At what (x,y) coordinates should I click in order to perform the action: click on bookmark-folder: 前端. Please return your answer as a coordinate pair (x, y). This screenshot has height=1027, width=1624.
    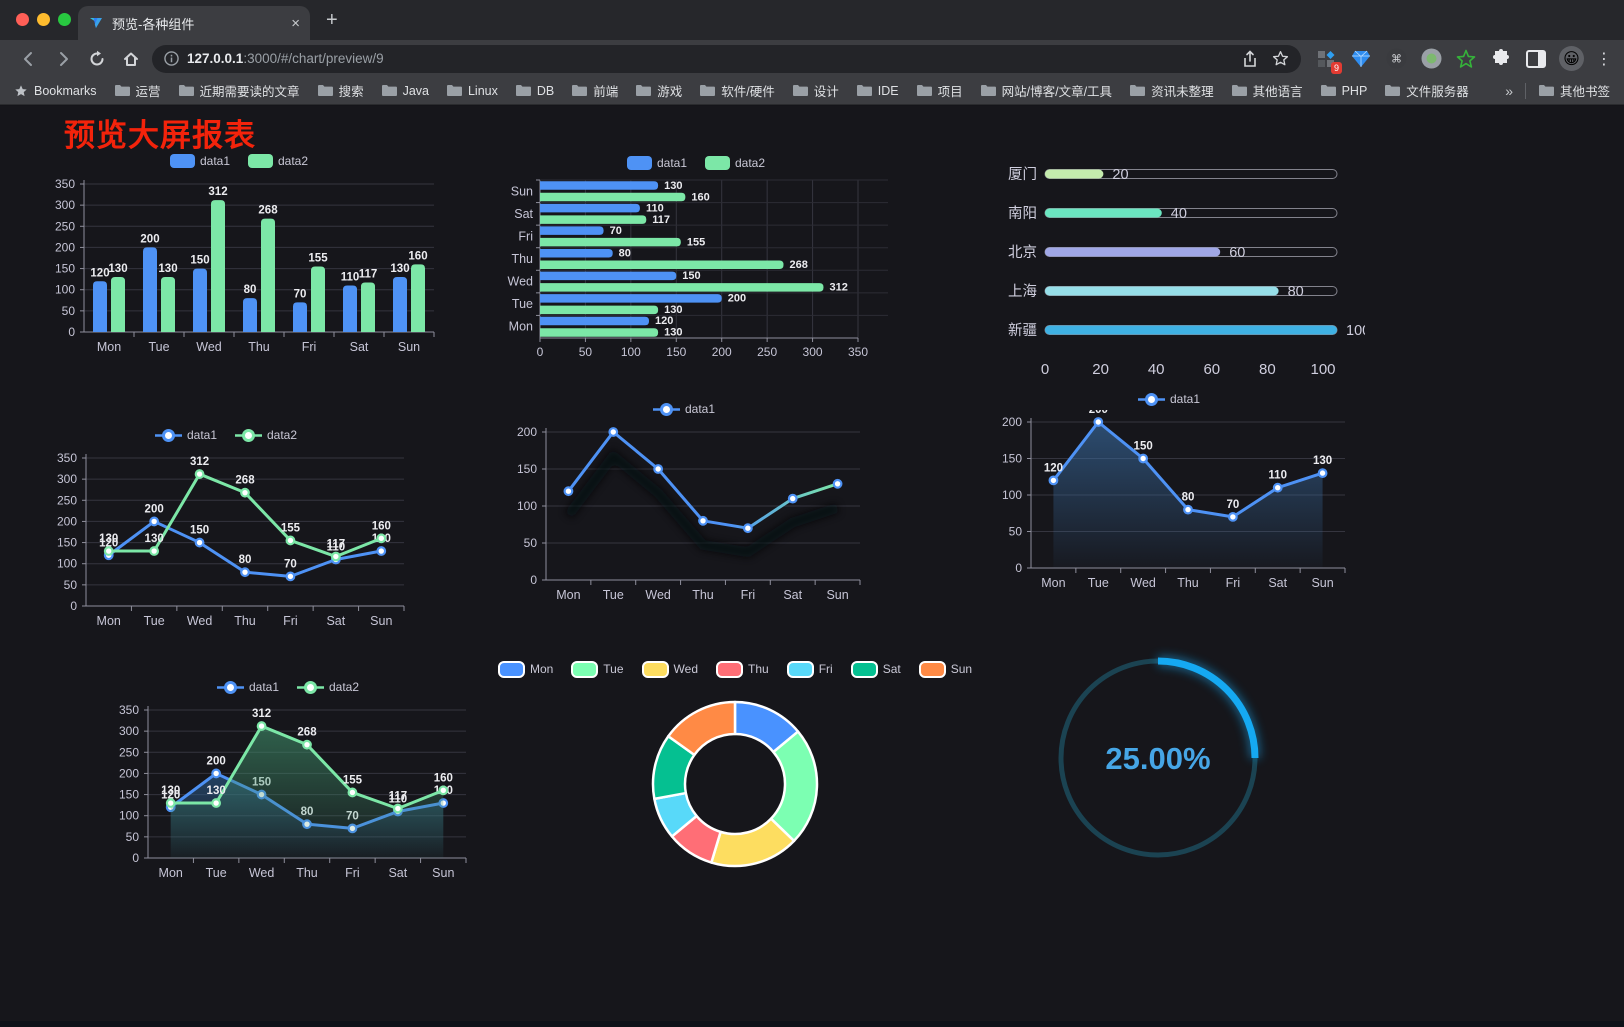
    Looking at the image, I should click on (594, 90).